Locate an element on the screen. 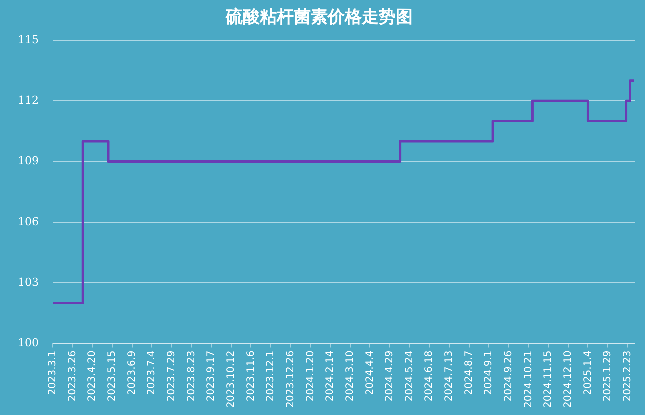 This screenshot has height=415, width=645. x-tick-label: 2023.3.1 is located at coordinates (53, 373).